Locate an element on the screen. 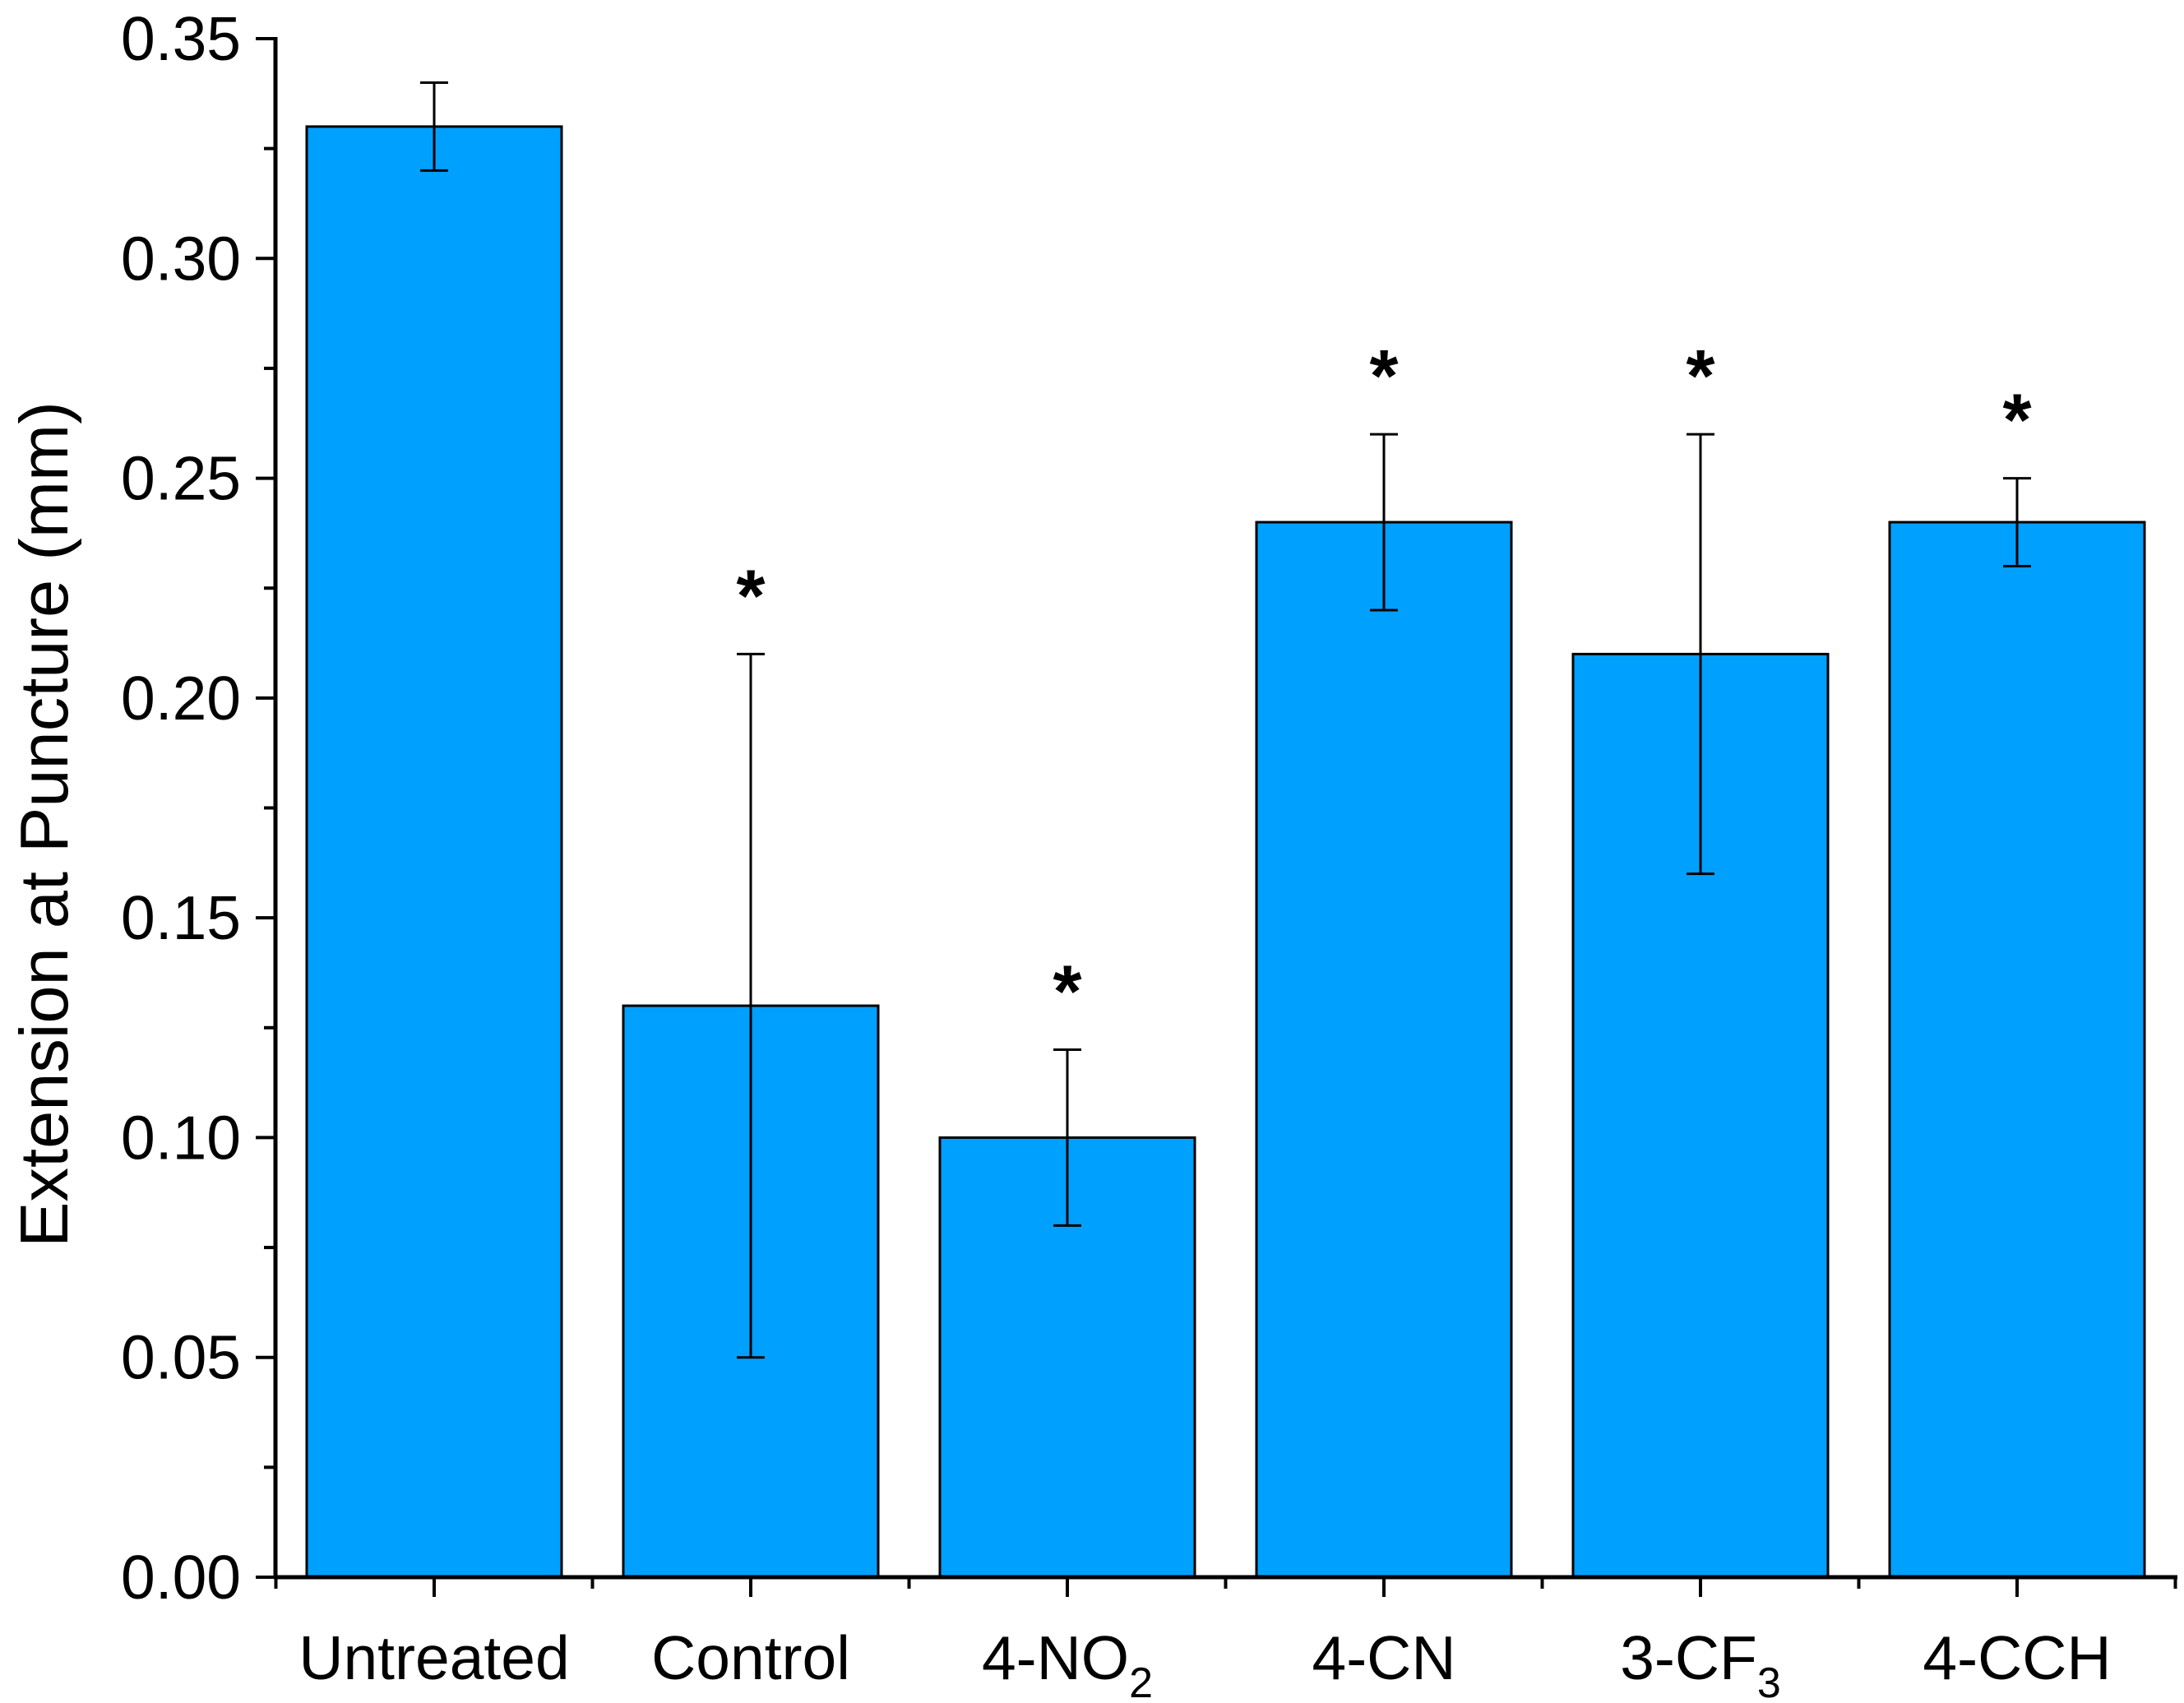 This screenshot has width=2184, height=1703. y-tick-label: 0.00 is located at coordinates (181, 1578).